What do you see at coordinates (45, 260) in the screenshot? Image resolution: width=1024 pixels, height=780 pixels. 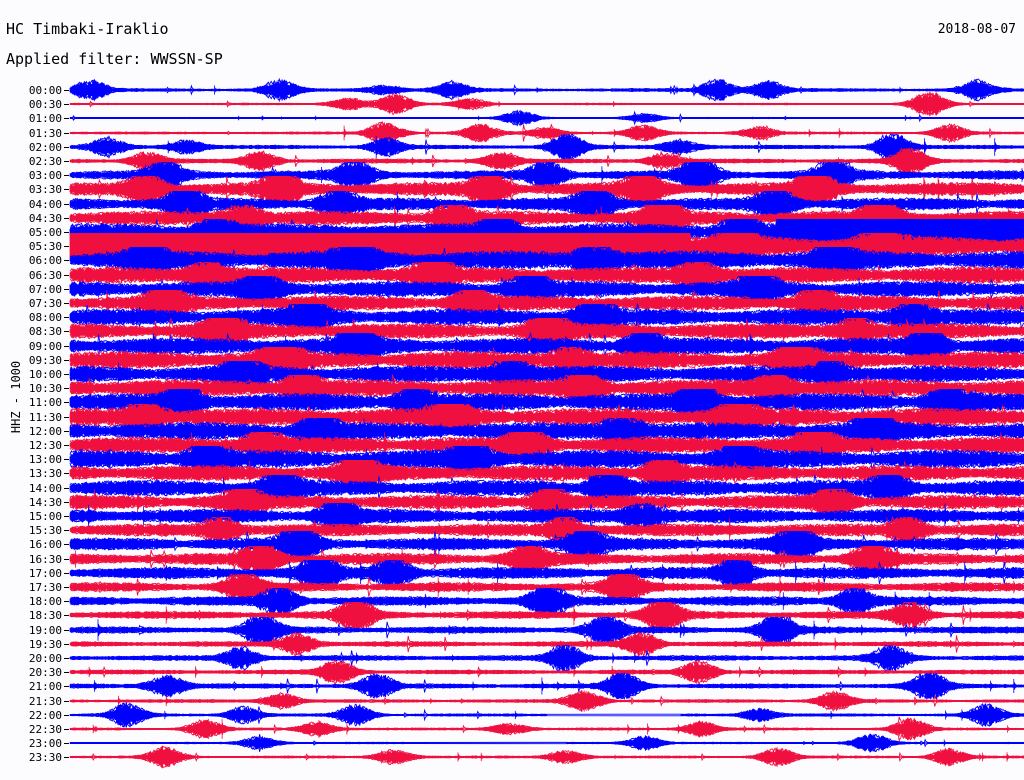 I see `time-tick-label: 06:00` at bounding box center [45, 260].